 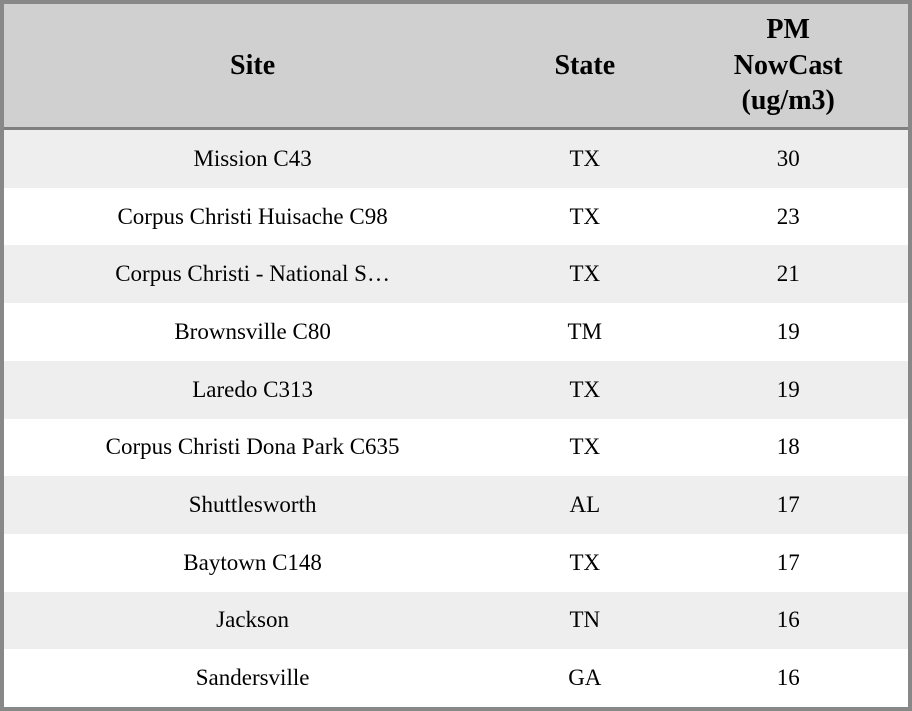 I want to click on site-cell: Jackson, so click(x=252, y=620).